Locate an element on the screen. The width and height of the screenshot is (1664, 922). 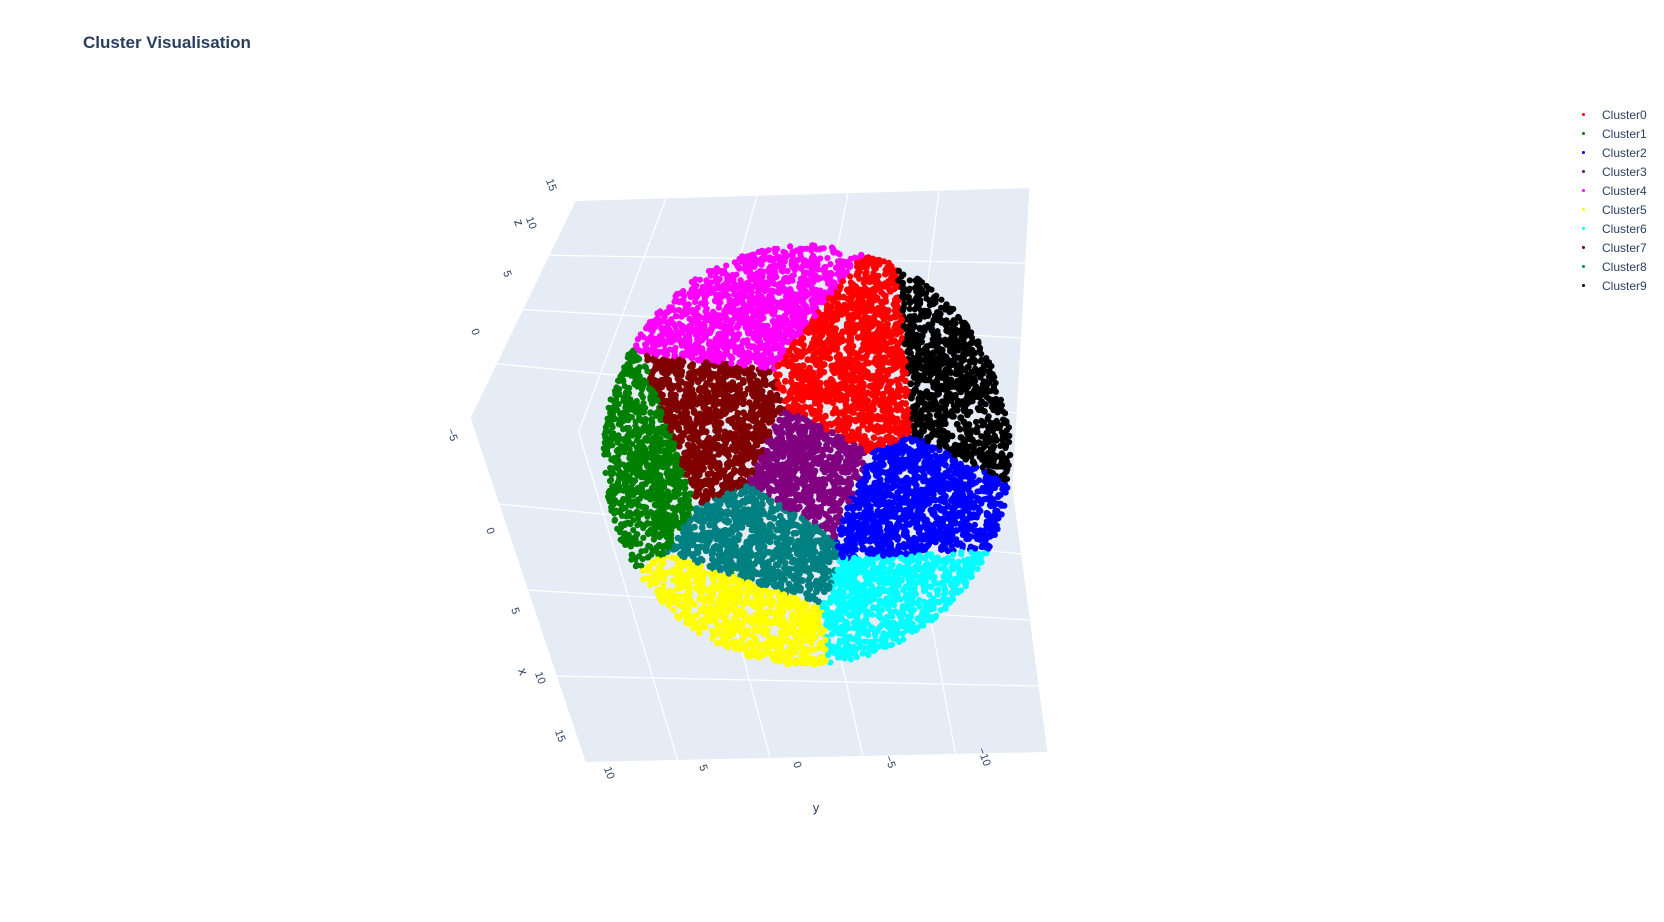
grid-line is located at coordinates (798, 681).